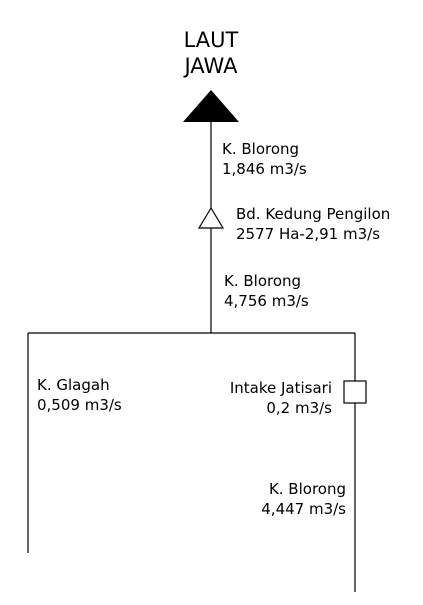 Image resolution: width=423 pixels, height=605 pixels. What do you see at coordinates (211, 53) in the screenshot?
I see `sea-label: LAUT JAWA` at bounding box center [211, 53].